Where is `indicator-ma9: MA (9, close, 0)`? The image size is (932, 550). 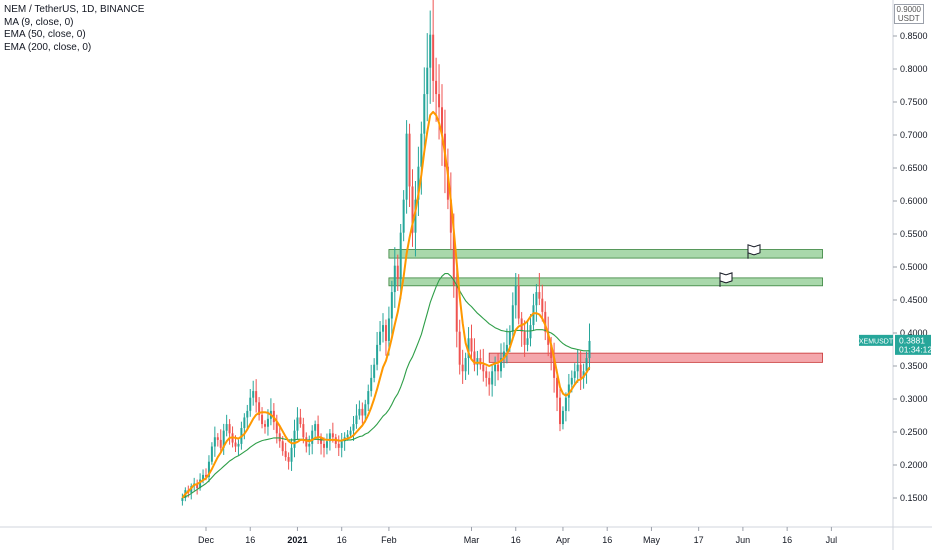 indicator-ma9: MA (9, close, 0) is located at coordinates (39, 22).